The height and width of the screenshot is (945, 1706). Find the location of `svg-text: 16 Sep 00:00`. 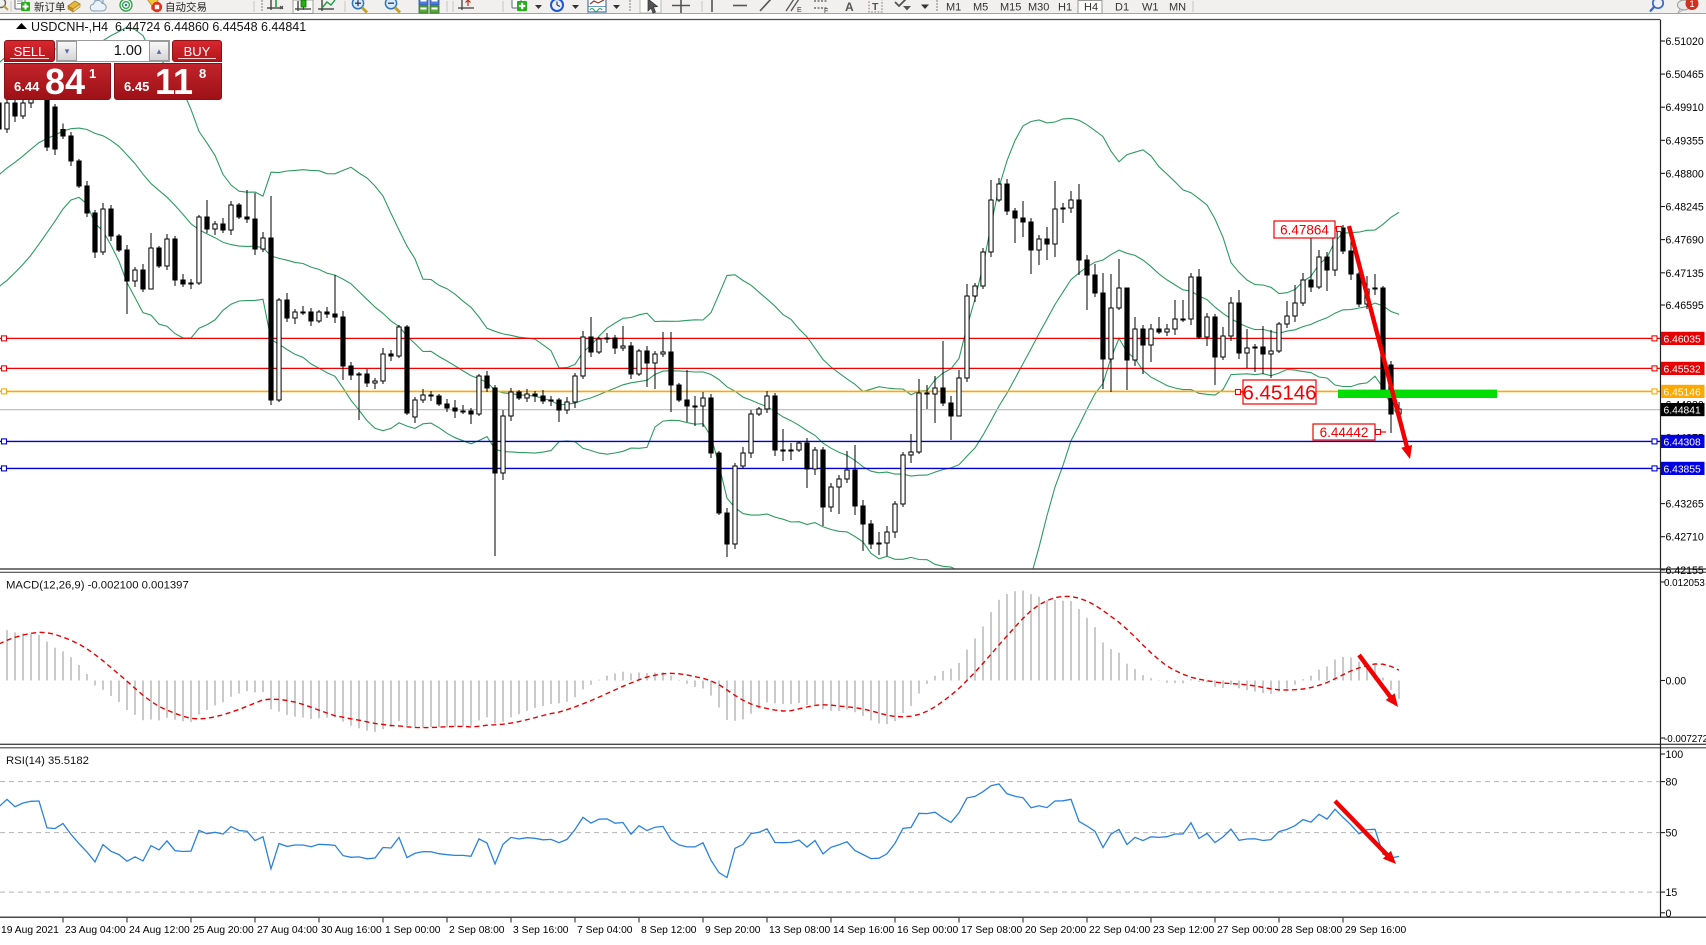

svg-text: 16 Sep 00:00 is located at coordinates (928, 930).